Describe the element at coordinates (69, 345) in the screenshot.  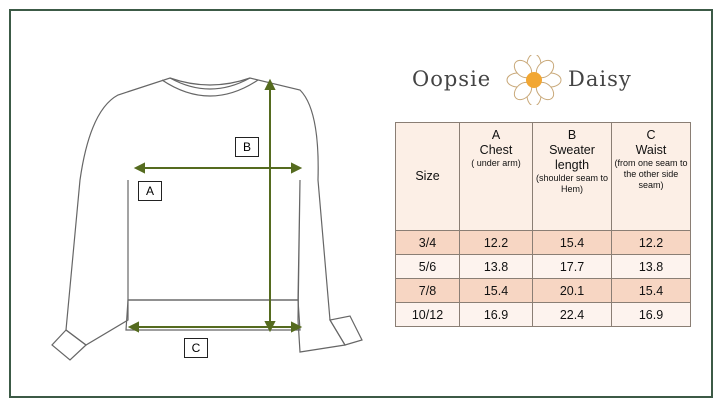
I see `left-cuff` at that location.